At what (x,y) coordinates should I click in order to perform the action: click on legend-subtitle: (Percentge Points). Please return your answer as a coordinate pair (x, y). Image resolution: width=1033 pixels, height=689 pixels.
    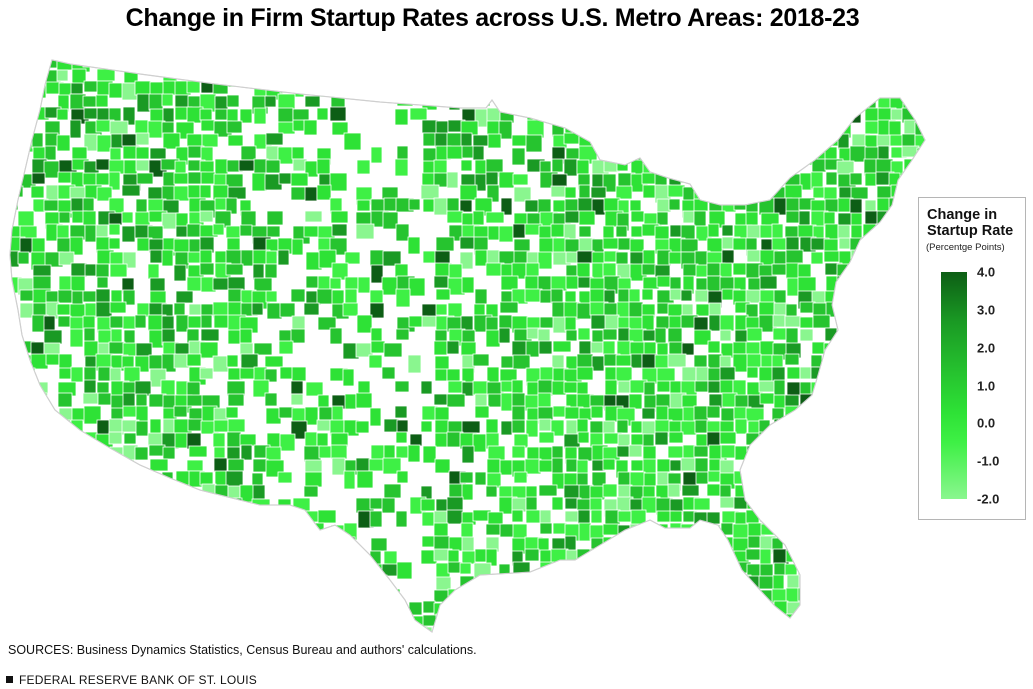
    Looking at the image, I should click on (965, 247).